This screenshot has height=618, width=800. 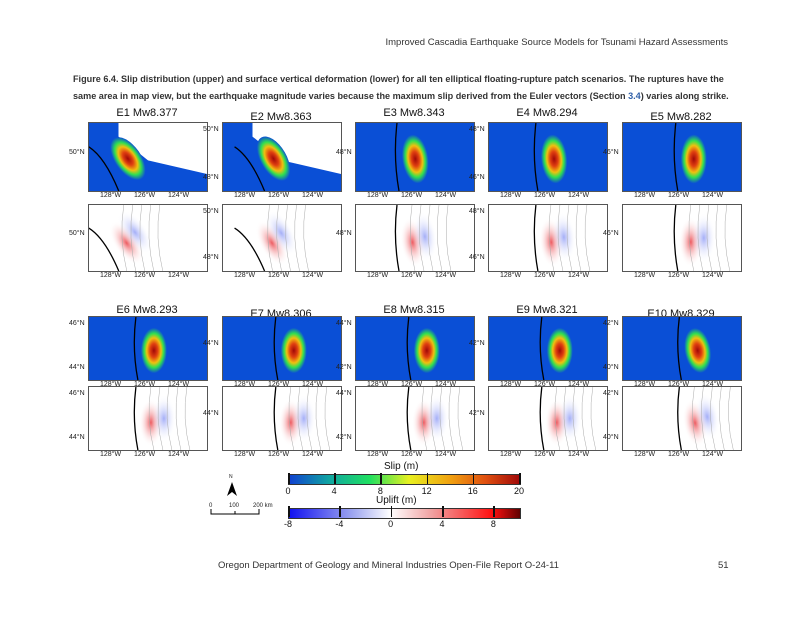 What do you see at coordinates (211, 211) in the screenshot?
I see `y-tick-label: 50°N` at bounding box center [211, 211].